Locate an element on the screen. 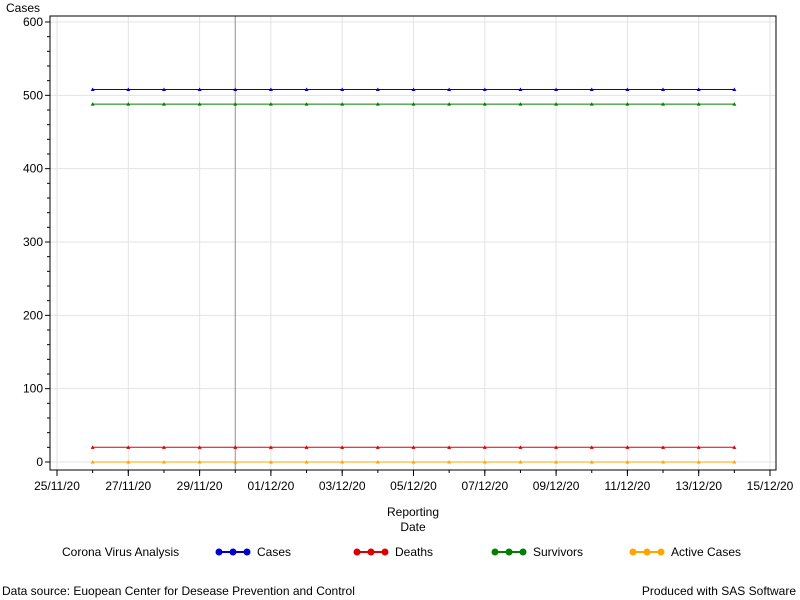 This screenshot has height=600, width=800. legend-item-active-cases: Active Cases is located at coordinates (685, 552).